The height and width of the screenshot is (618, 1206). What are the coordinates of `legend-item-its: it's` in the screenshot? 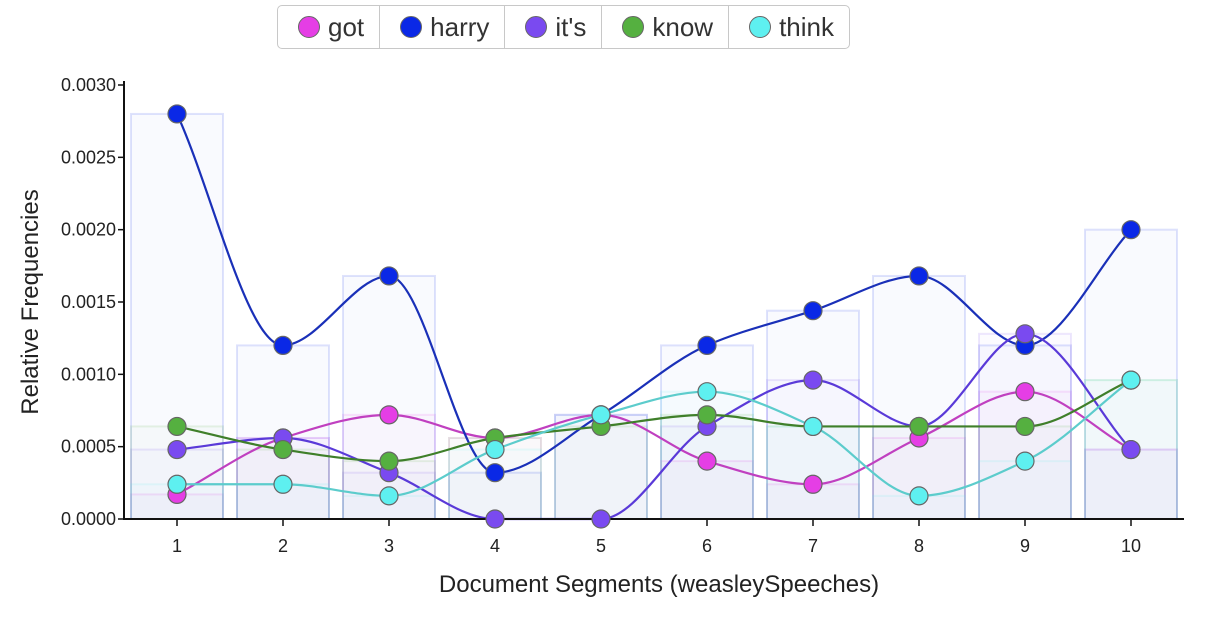 It's located at (554, 27).